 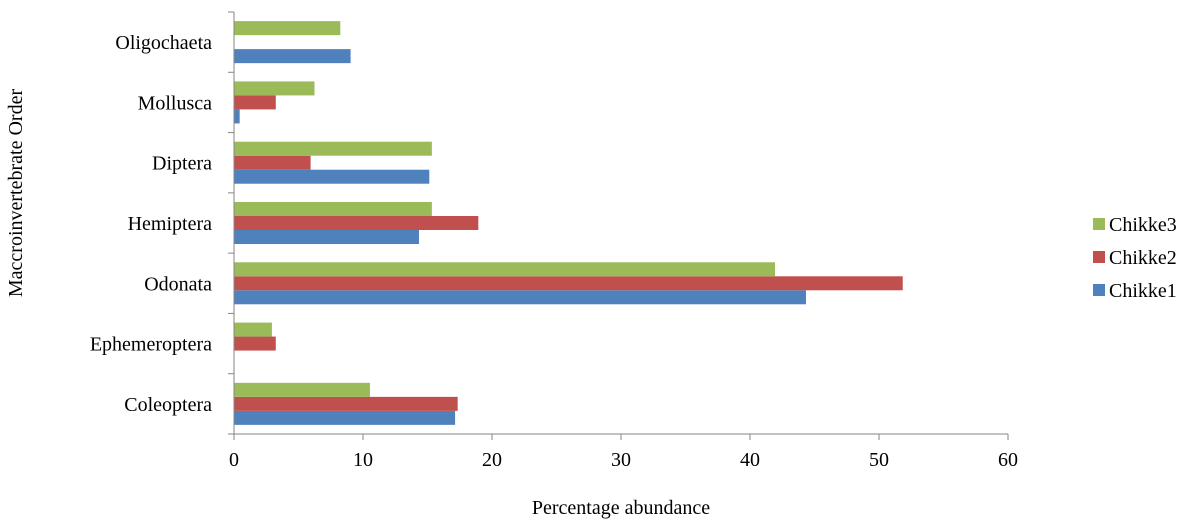 I want to click on x-tick-label: 40, so click(x=750, y=460).